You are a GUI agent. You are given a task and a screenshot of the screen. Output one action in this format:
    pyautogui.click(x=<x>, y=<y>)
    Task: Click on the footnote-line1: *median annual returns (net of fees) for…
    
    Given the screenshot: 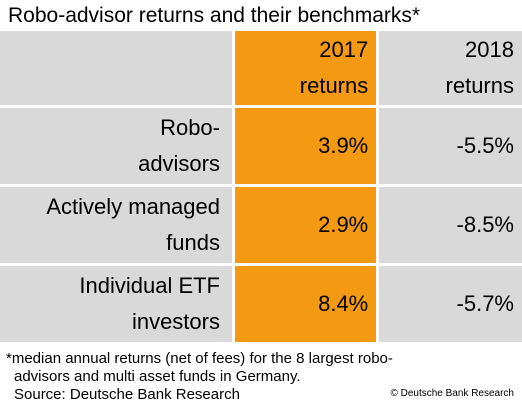 What is the action you would take?
    pyautogui.click(x=199, y=358)
    